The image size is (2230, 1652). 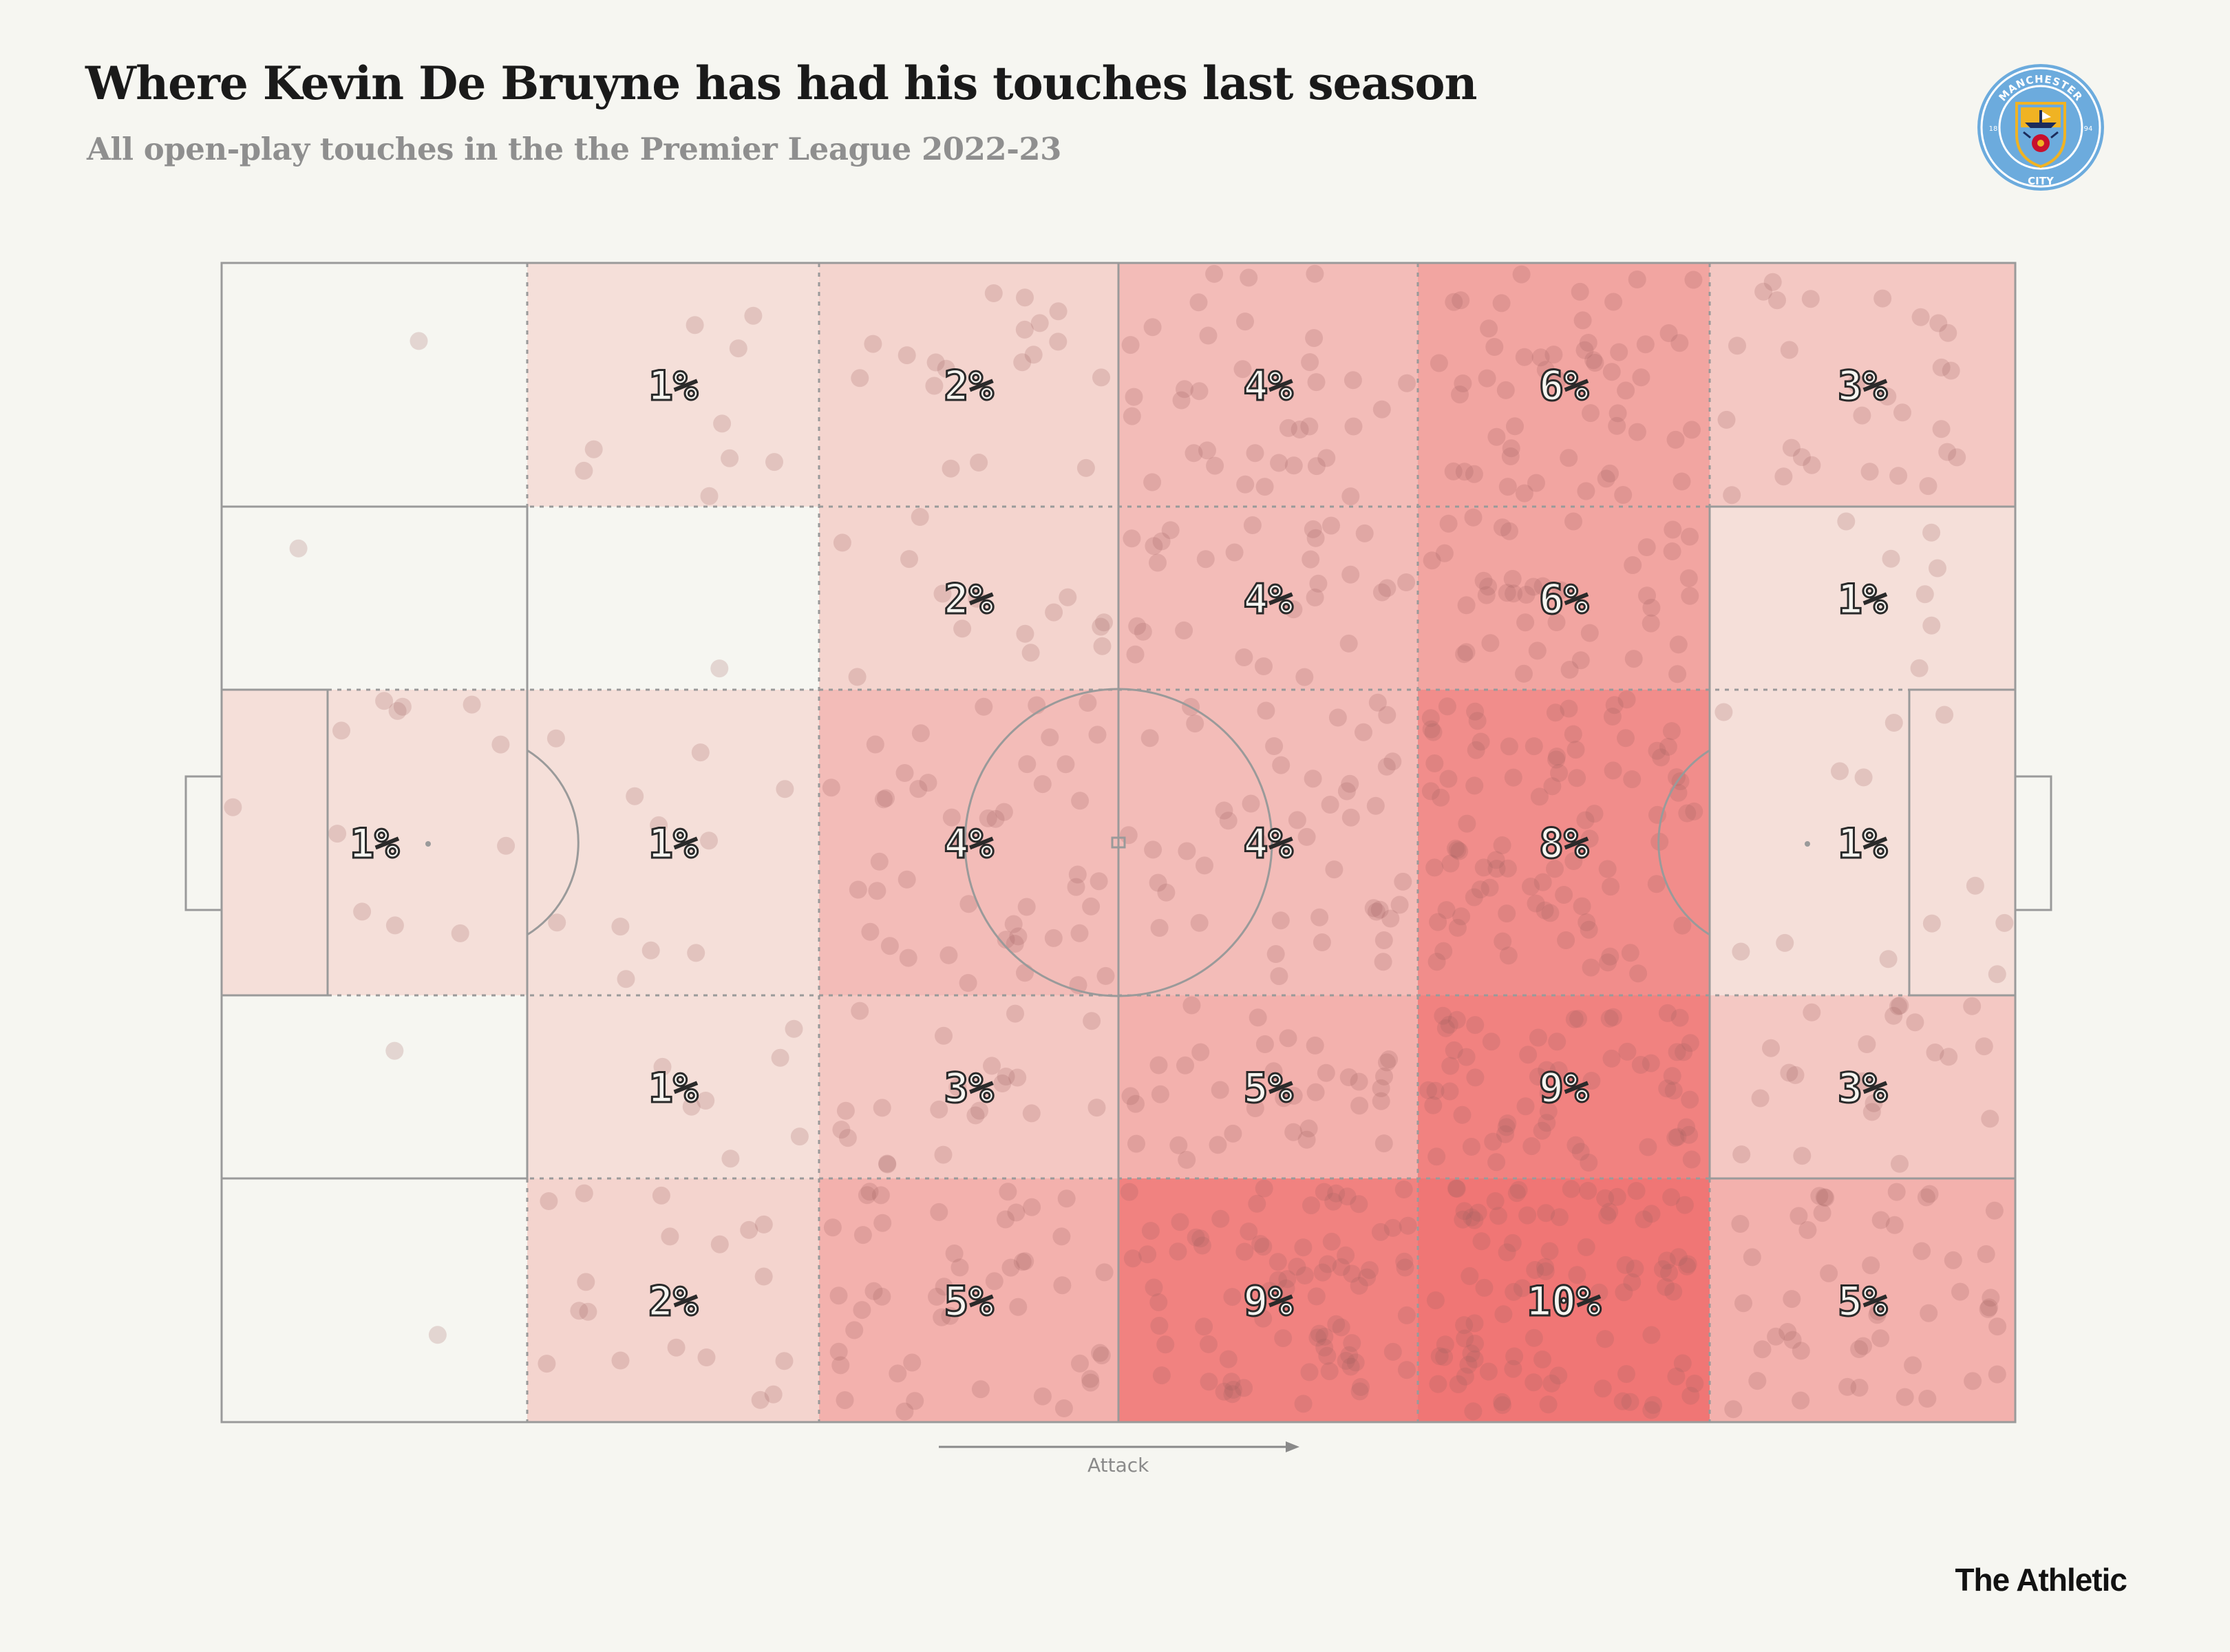 What do you see at coordinates (968, 1088) in the screenshot?
I see `zone-percentage-label: 3%` at bounding box center [968, 1088].